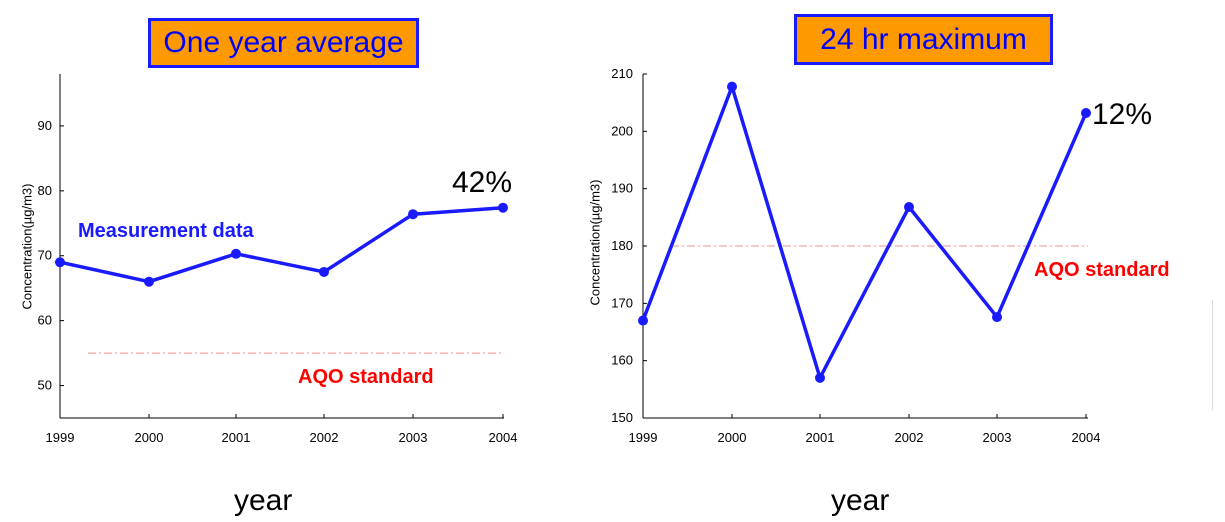 The image size is (1225, 522). I want to click on y-tick-label: 90, so click(45, 125).